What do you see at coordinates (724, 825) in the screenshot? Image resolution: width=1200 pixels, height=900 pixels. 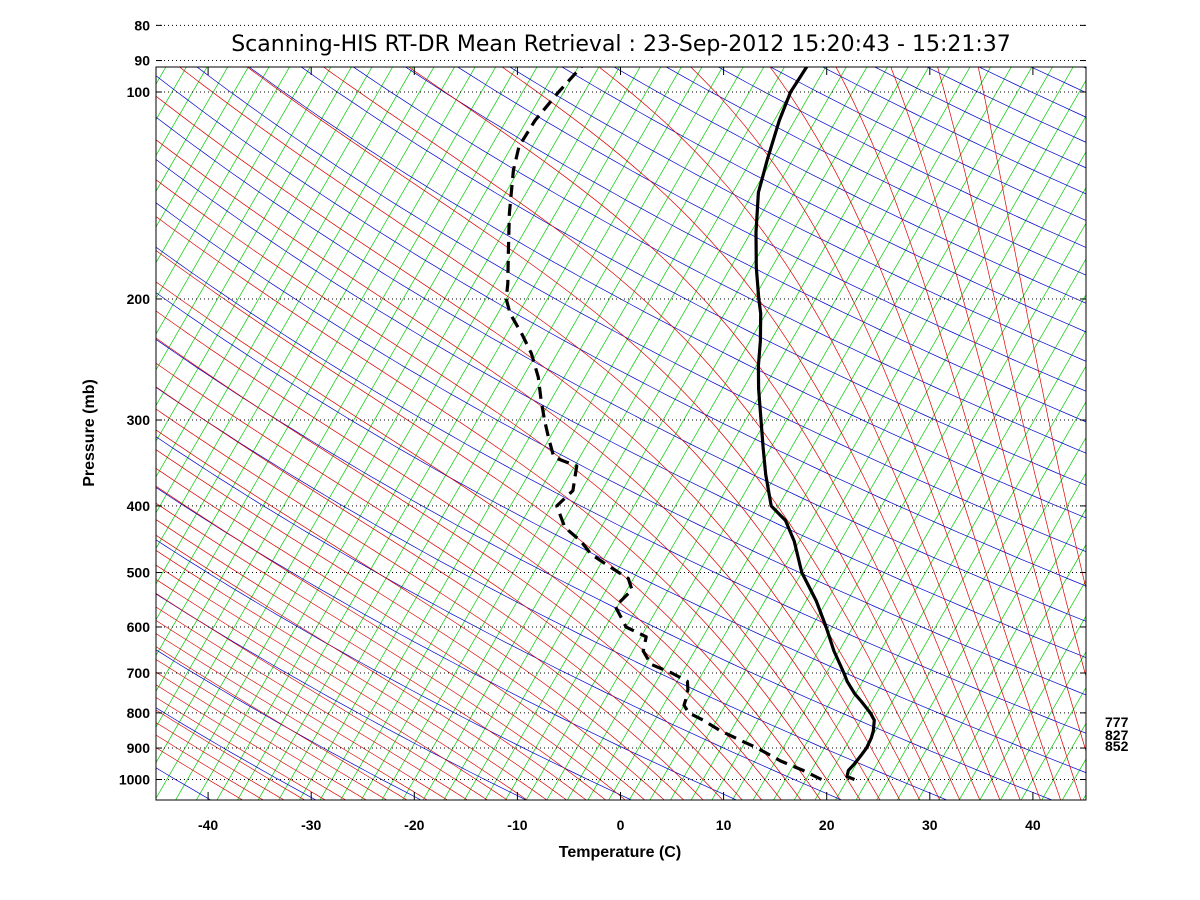 I see `x-tick-label: 10` at bounding box center [724, 825].